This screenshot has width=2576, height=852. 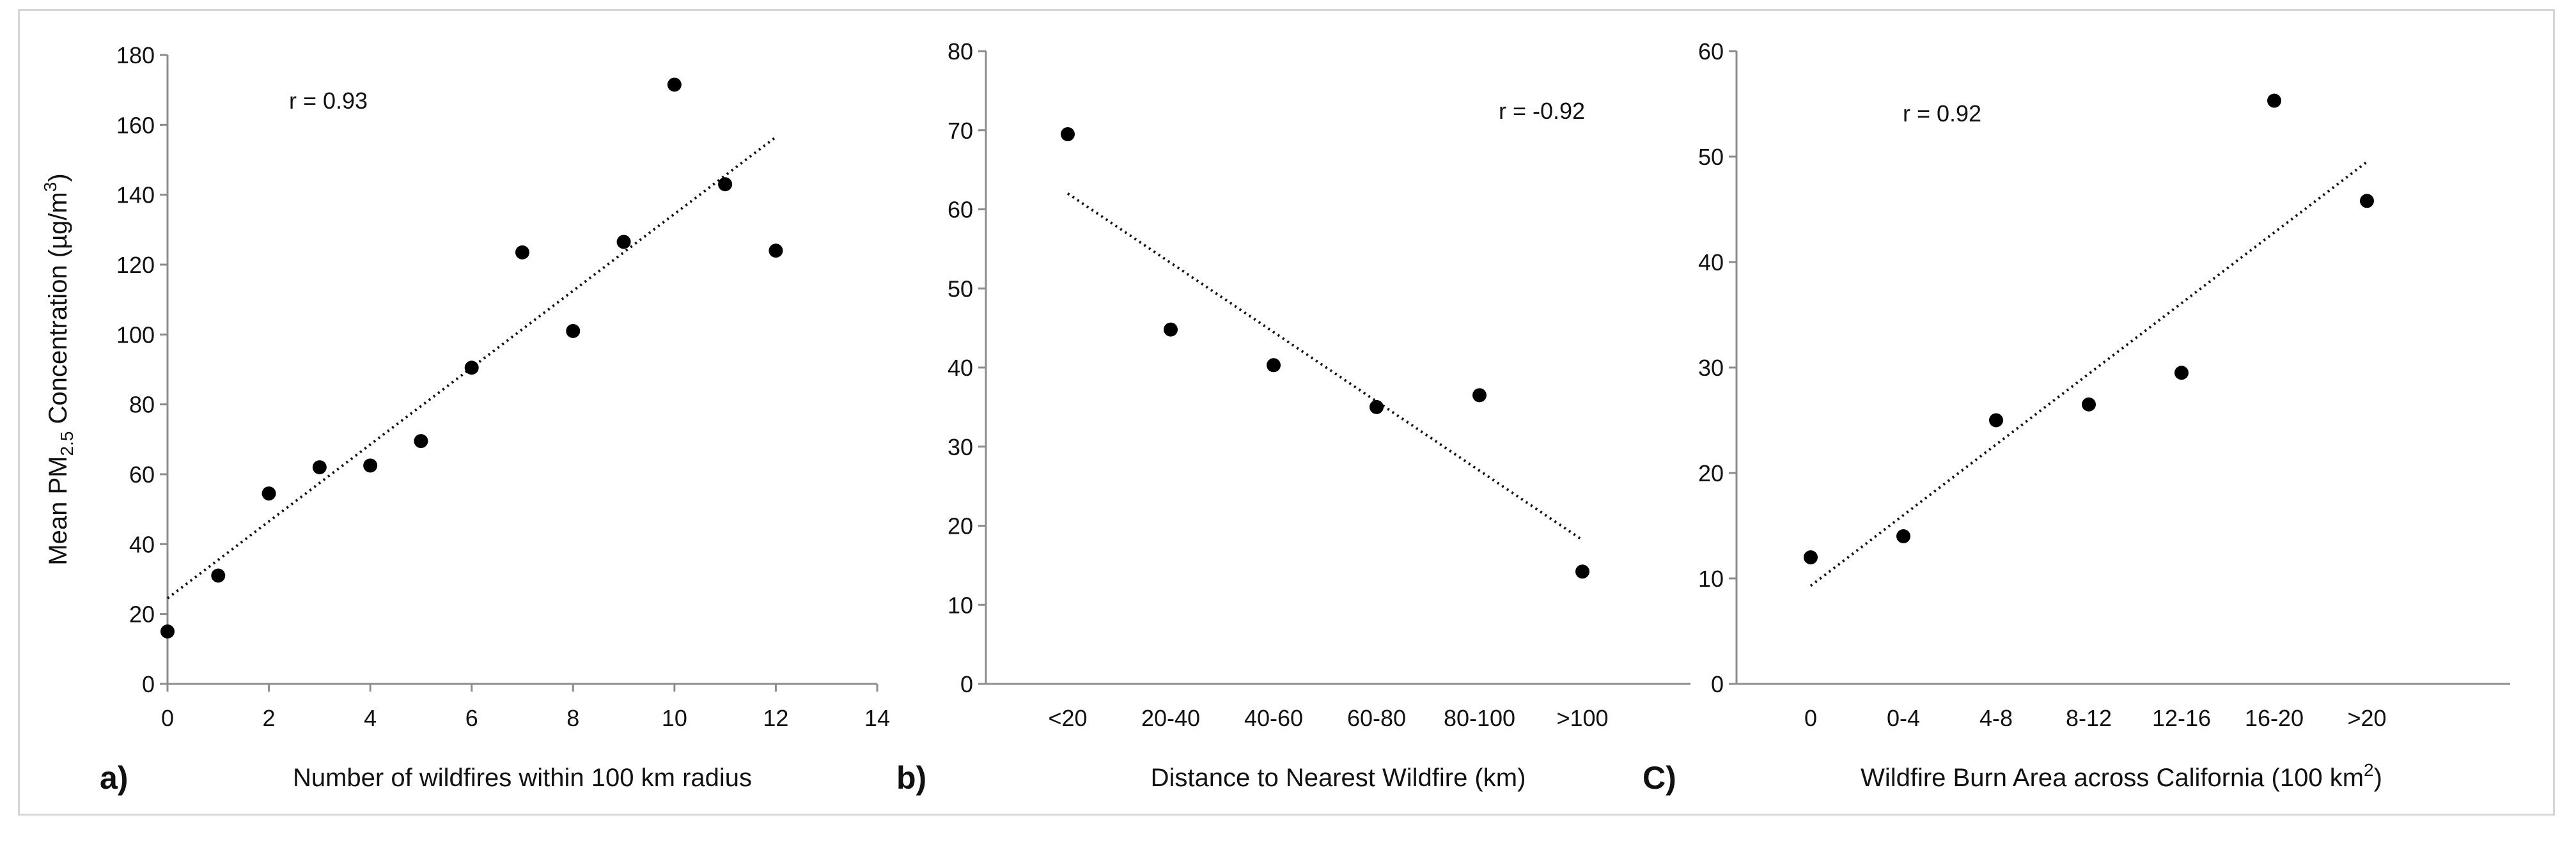 What do you see at coordinates (1479, 718) in the screenshot?
I see `x-tick-label: 80-100` at bounding box center [1479, 718].